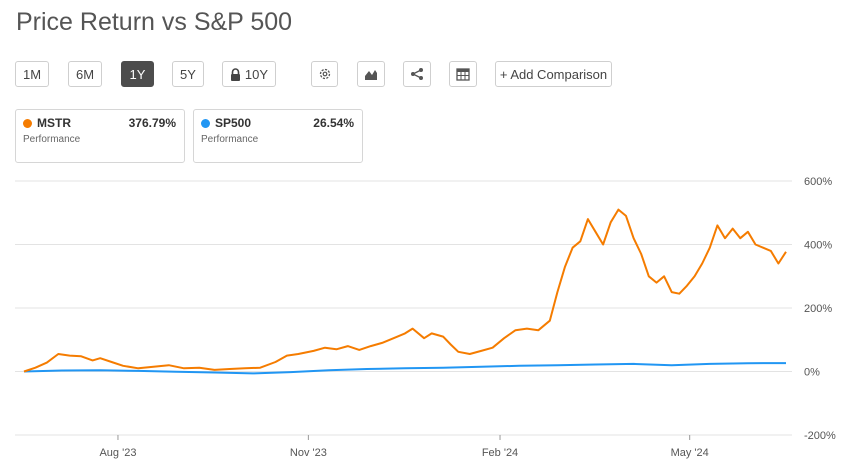 The height and width of the screenshot is (473, 860). I want to click on share-button, so click(417, 74).